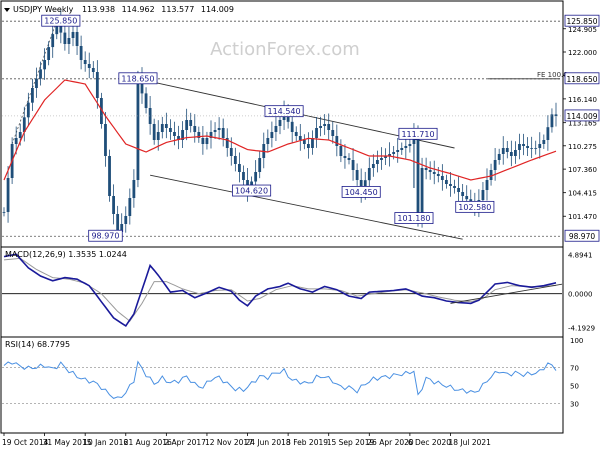 This screenshot has height=450, width=600. Describe the element at coordinates (581, 328) in the screenshot. I see `macd-tick-label: -4.1929` at that location.